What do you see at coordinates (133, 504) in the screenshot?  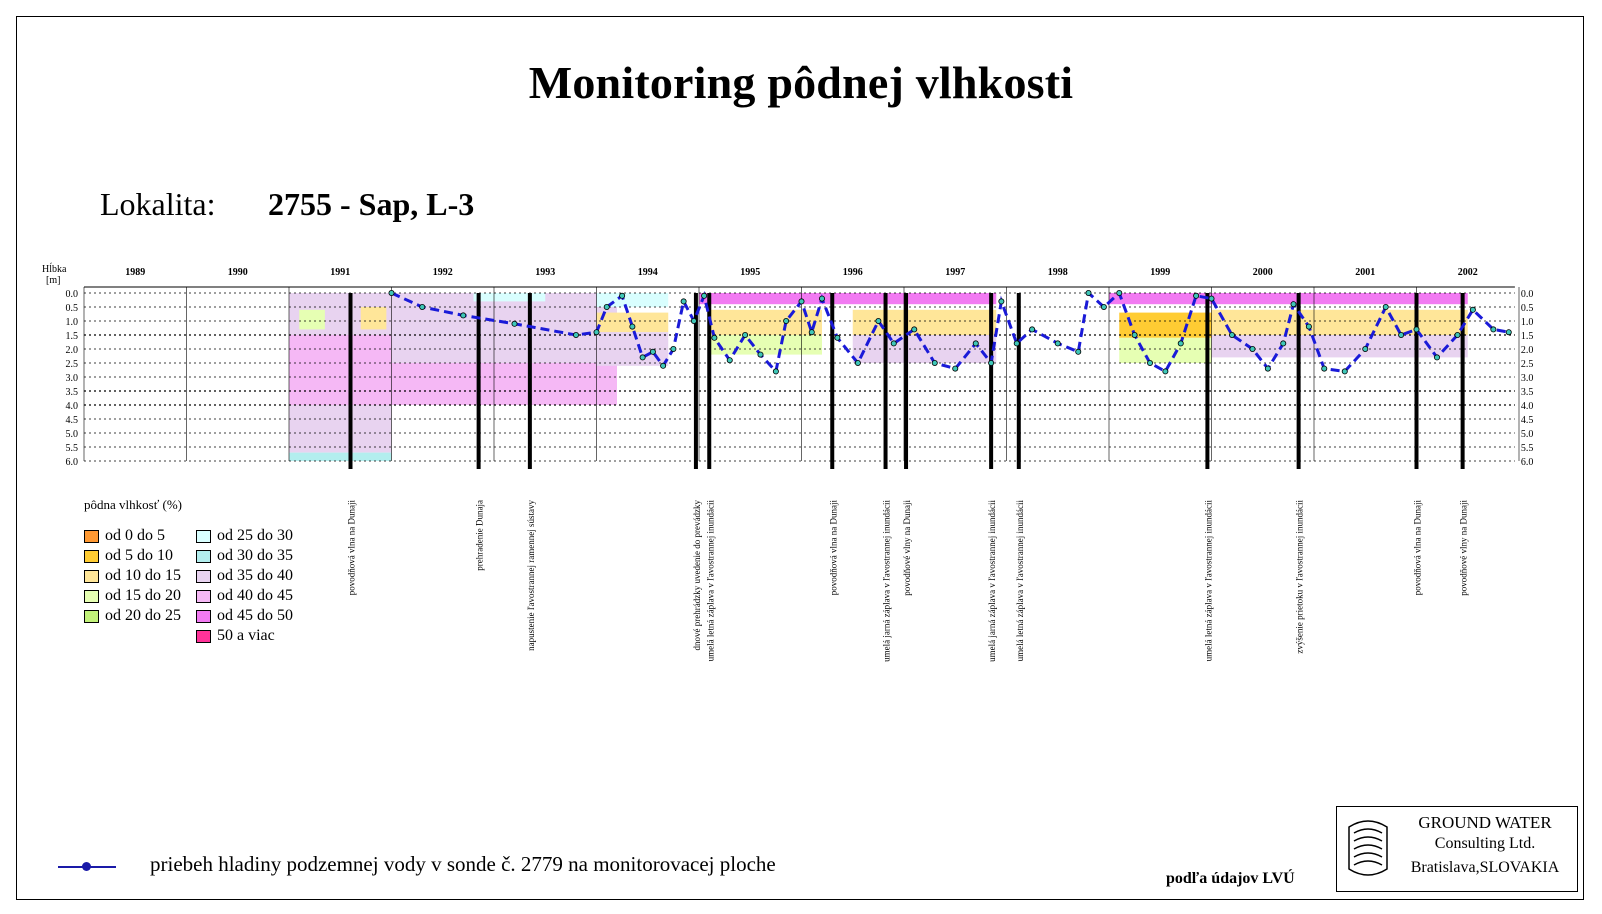 I see `legend-title: pôdna vlhkosť (%)` at bounding box center [133, 504].